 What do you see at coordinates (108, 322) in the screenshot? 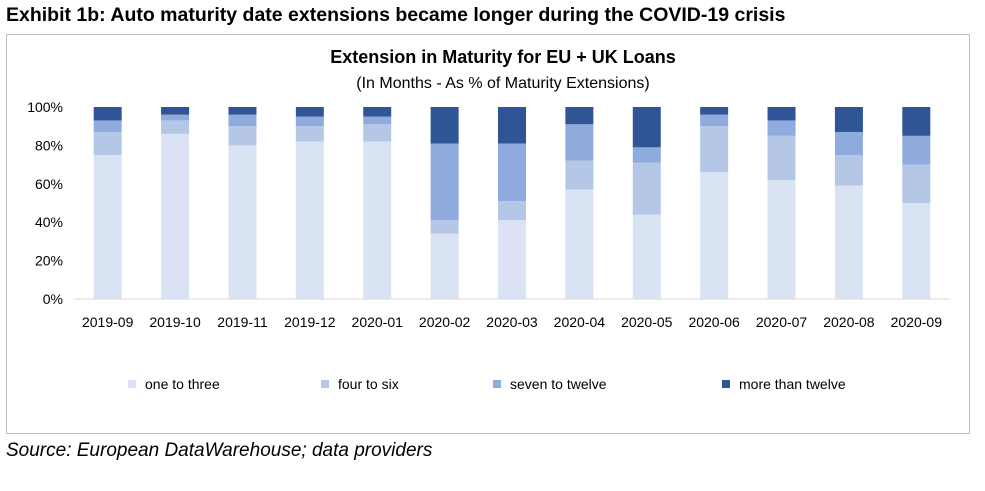
I see `x-tick-label: 2019-09` at bounding box center [108, 322].